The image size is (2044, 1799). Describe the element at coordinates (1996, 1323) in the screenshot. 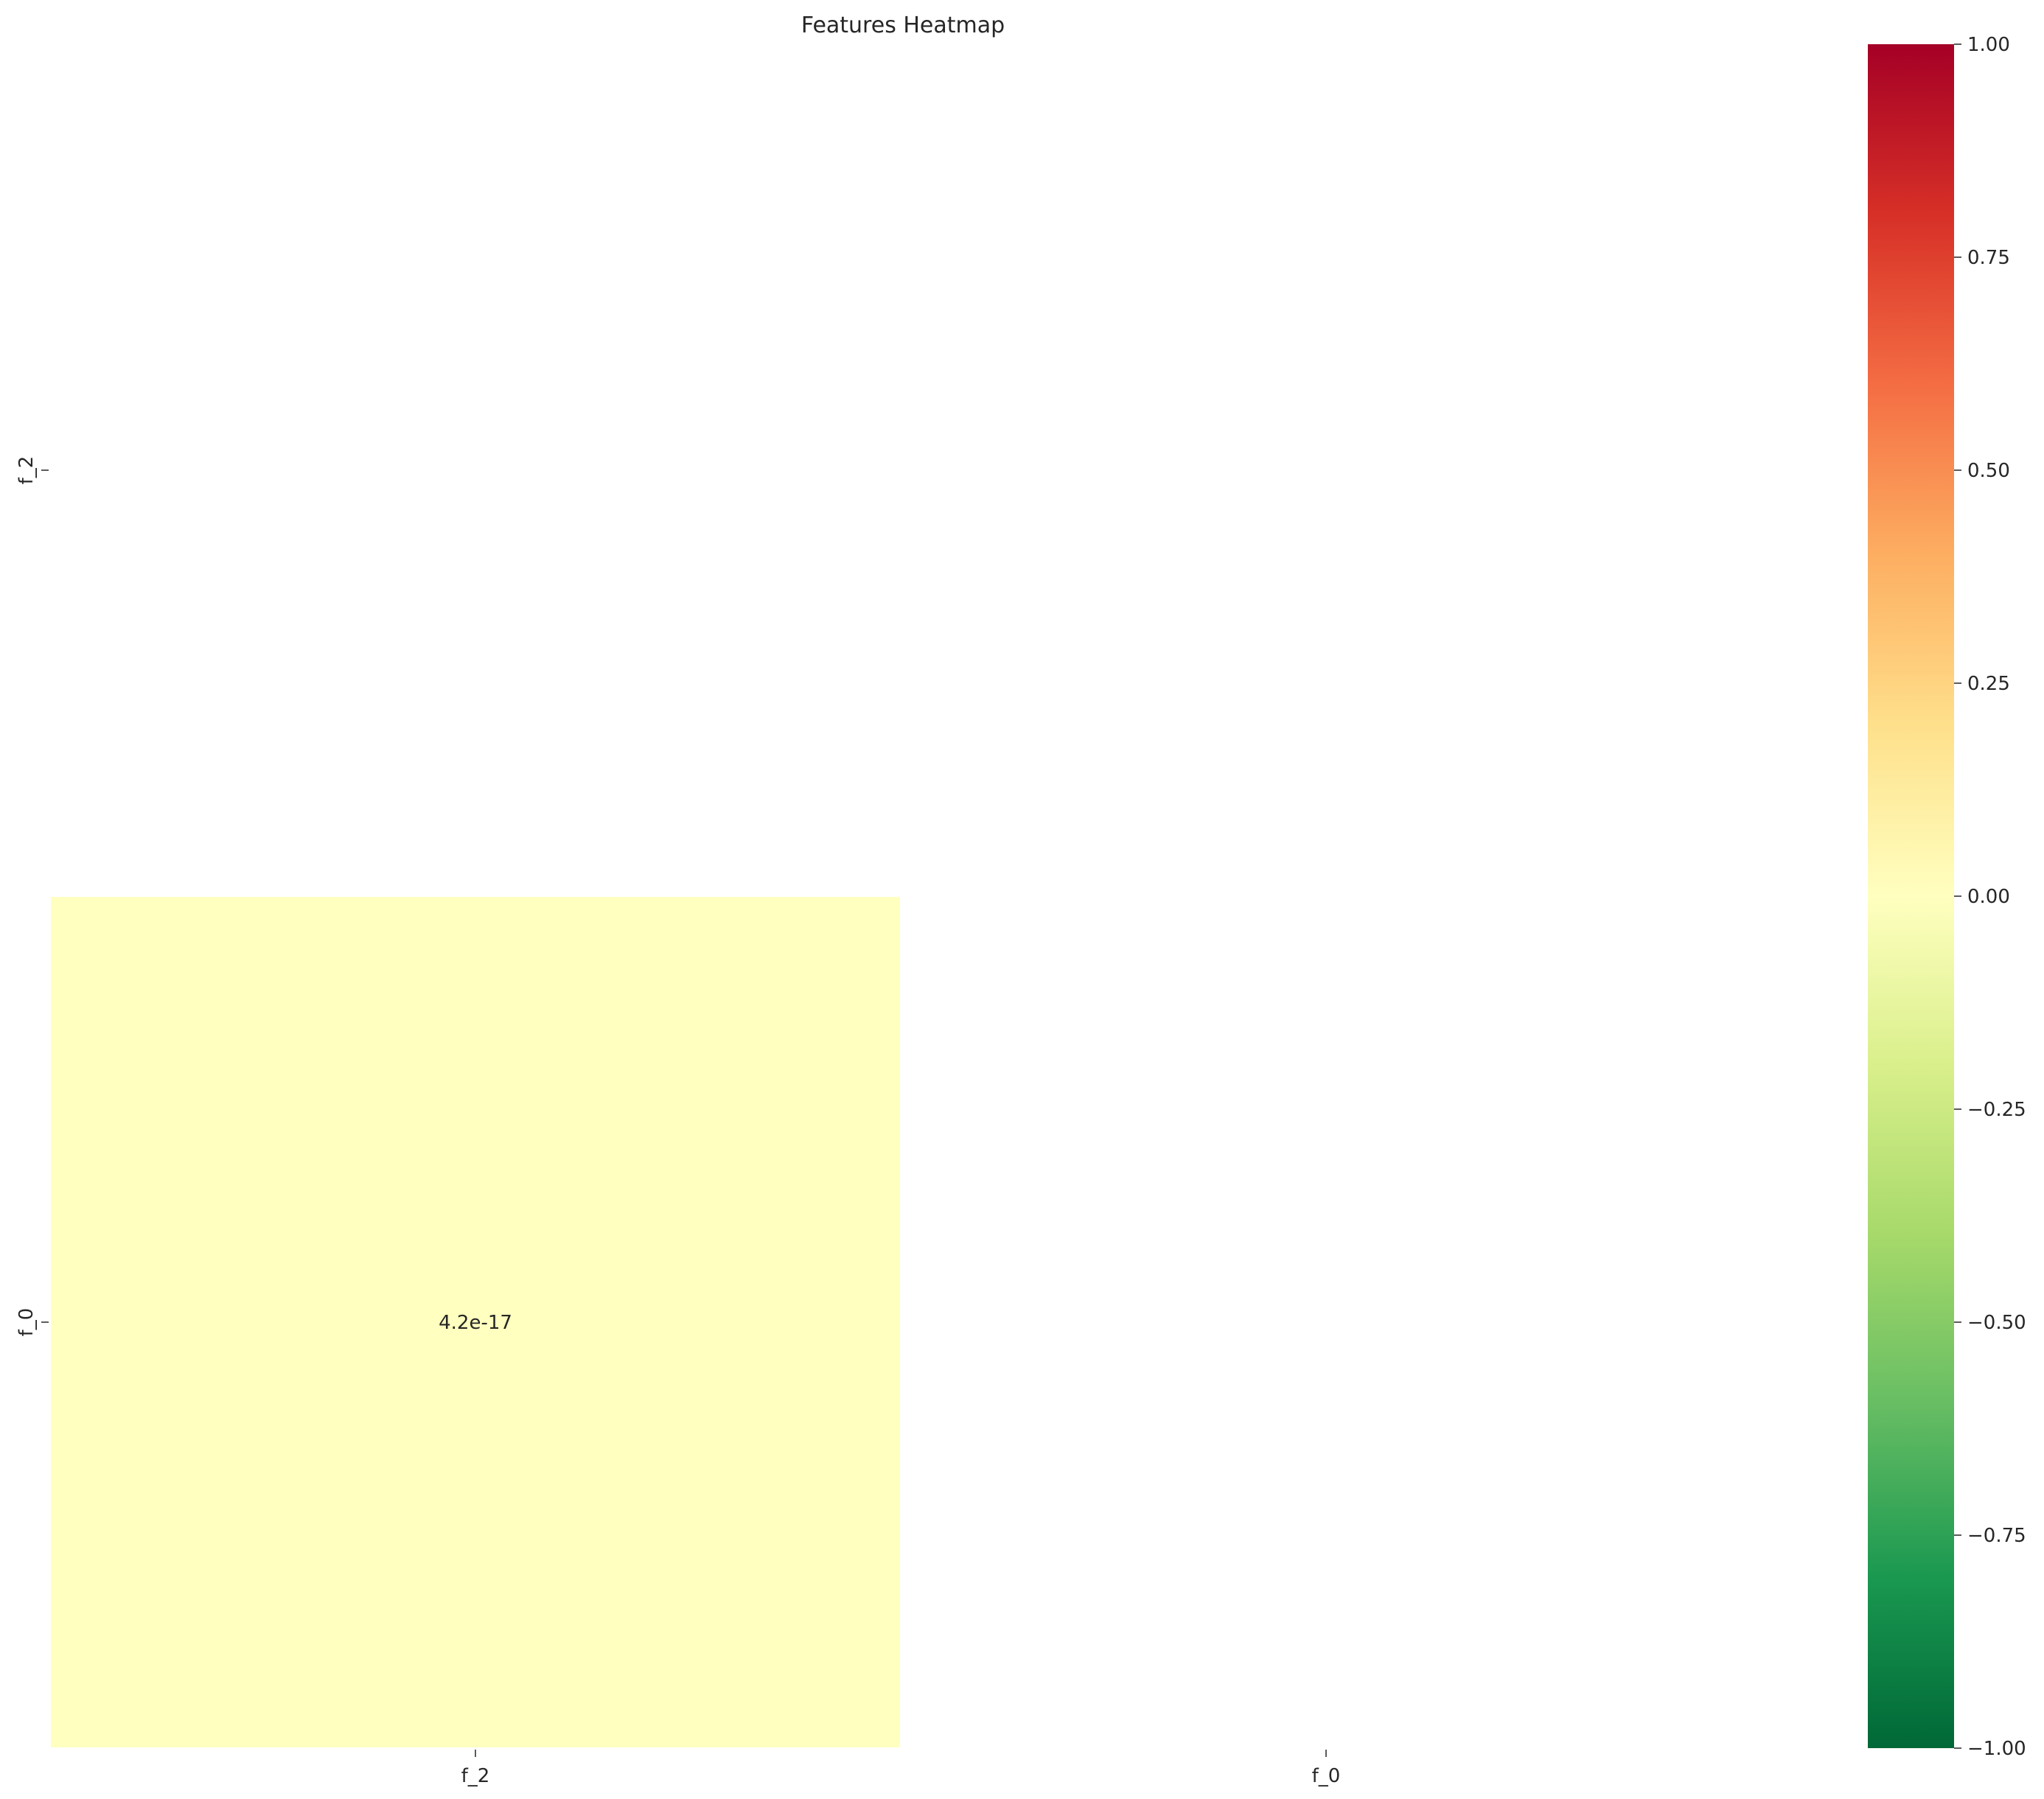

I see `colorbar-tick-label: −0.50` at that location.